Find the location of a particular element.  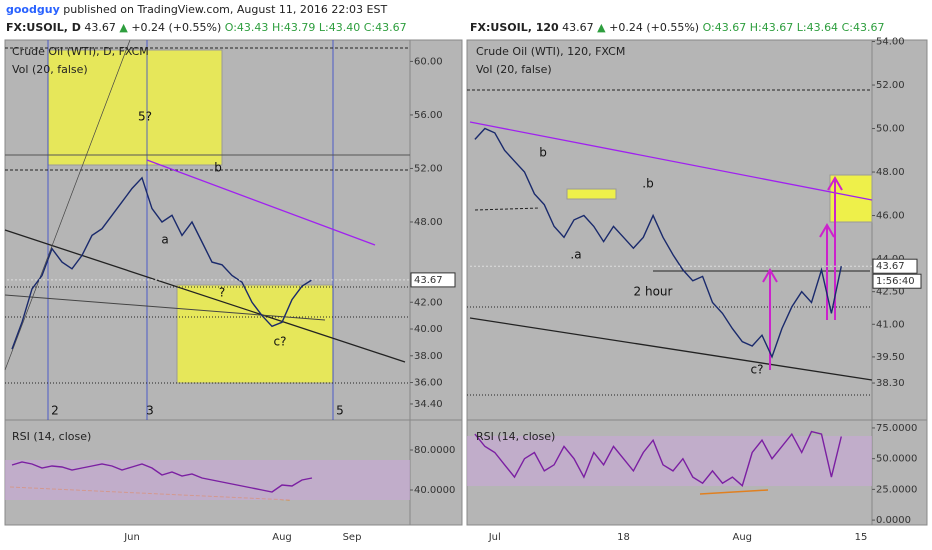

y-tick-label: 54.00 is located at coordinates (890, 42).